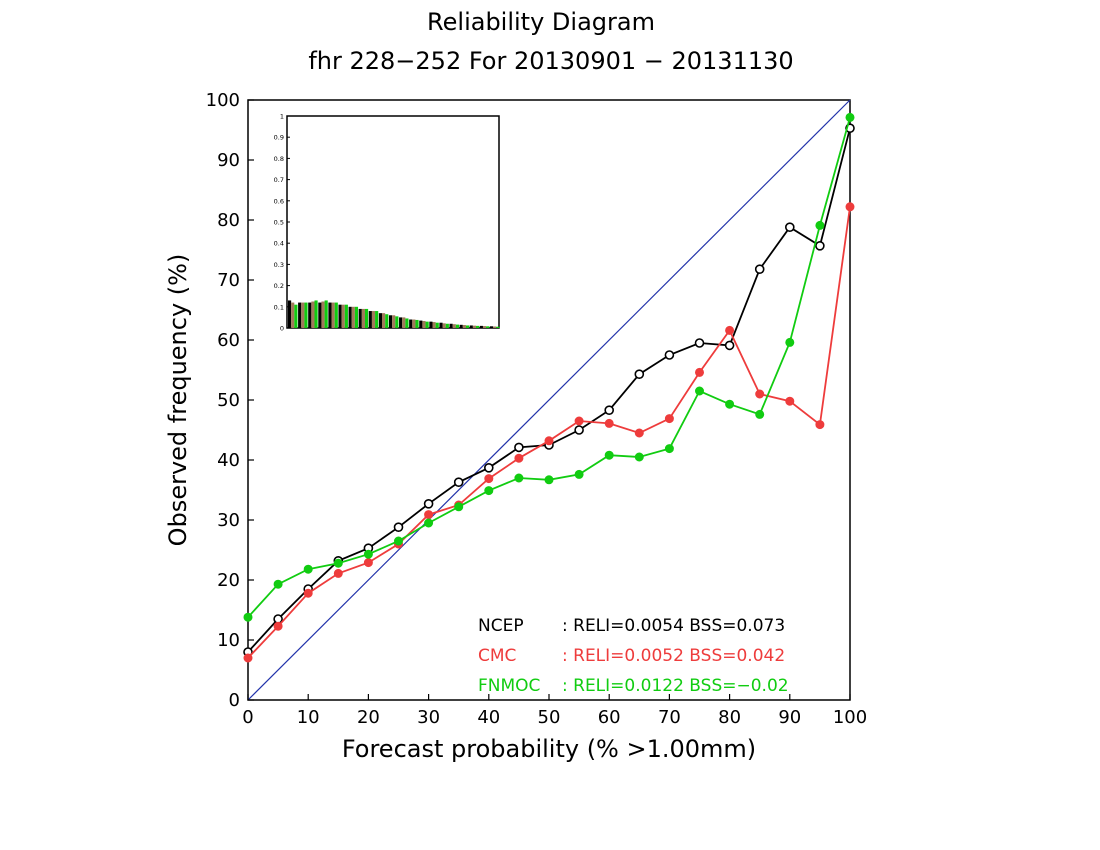 This screenshot has height=850, width=1100. Describe the element at coordinates (228, 340) in the screenshot. I see `y-tick-label: 60` at that location.